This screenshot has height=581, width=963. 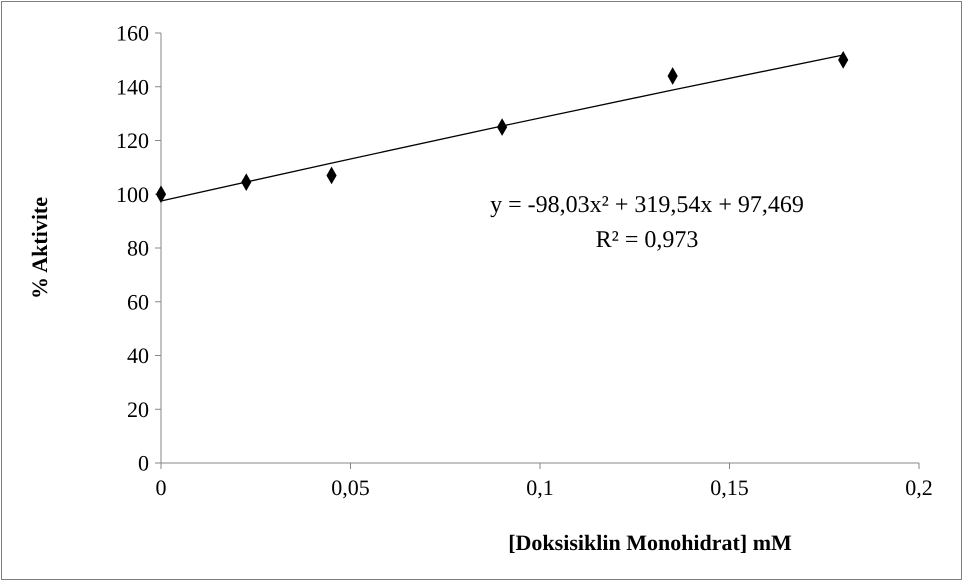 I want to click on y-tick-label: 140, so click(x=132, y=87).